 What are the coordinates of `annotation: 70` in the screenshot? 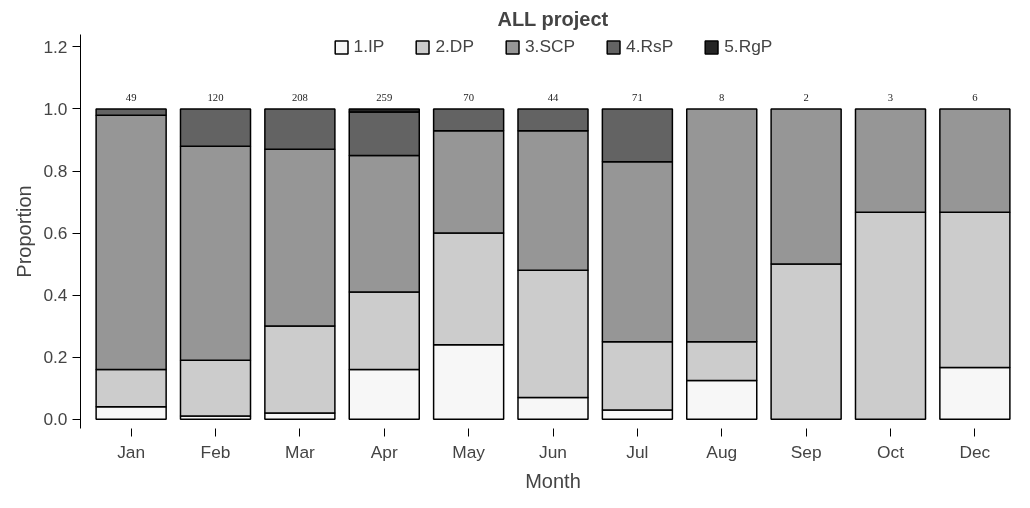 It's located at (468, 98).